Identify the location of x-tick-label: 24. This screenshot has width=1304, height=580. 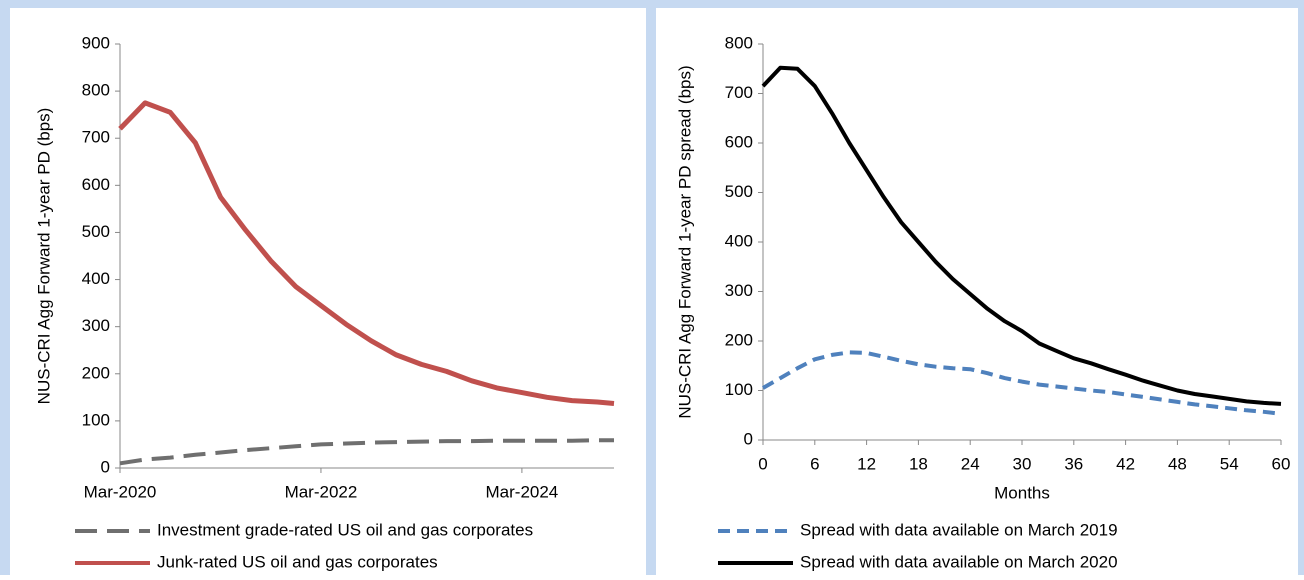
(970, 463).